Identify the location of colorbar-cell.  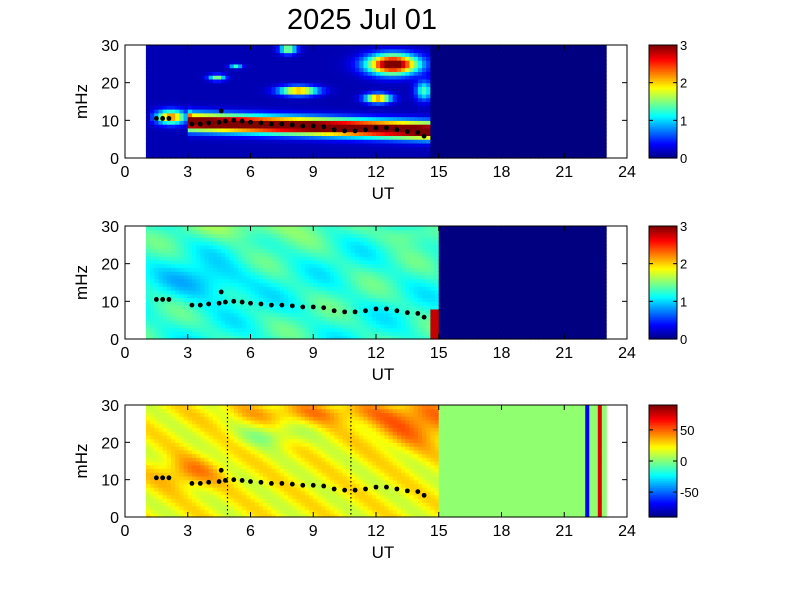
(663, 113).